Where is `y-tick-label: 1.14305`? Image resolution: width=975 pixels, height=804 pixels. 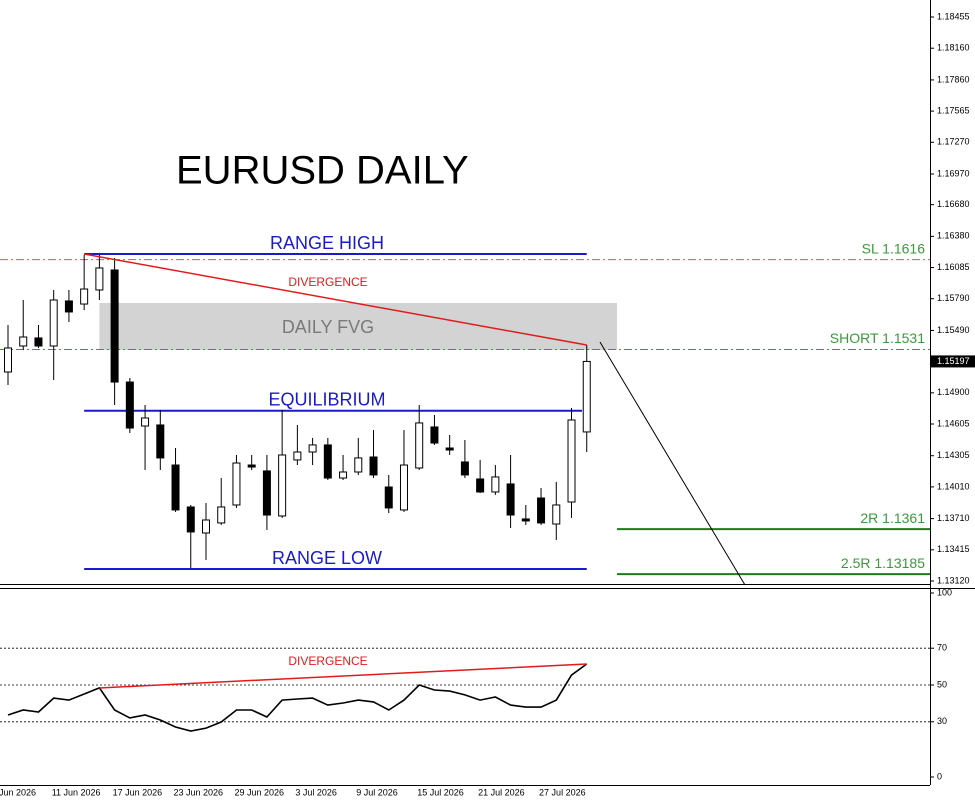
y-tick-label: 1.14305 is located at coordinates (953, 455).